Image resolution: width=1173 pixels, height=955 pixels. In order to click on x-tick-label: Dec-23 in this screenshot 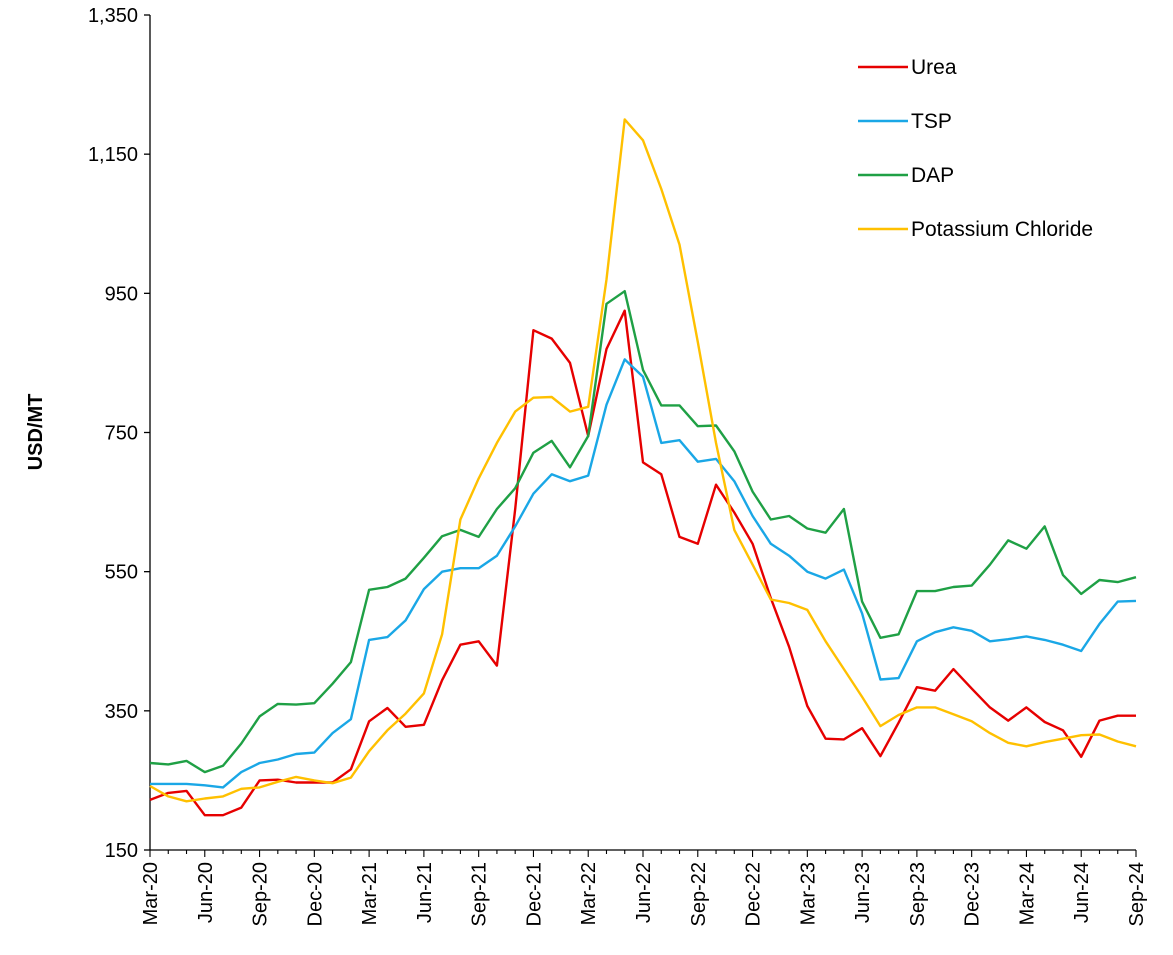, I will do `click(973, 894)`.